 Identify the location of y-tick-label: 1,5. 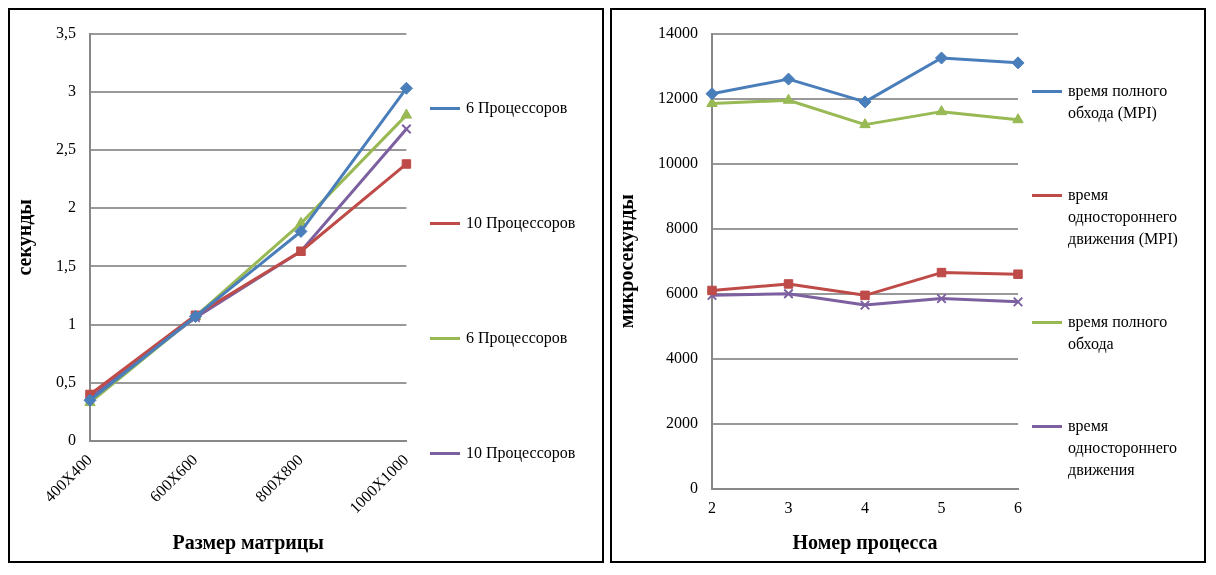
(66, 265).